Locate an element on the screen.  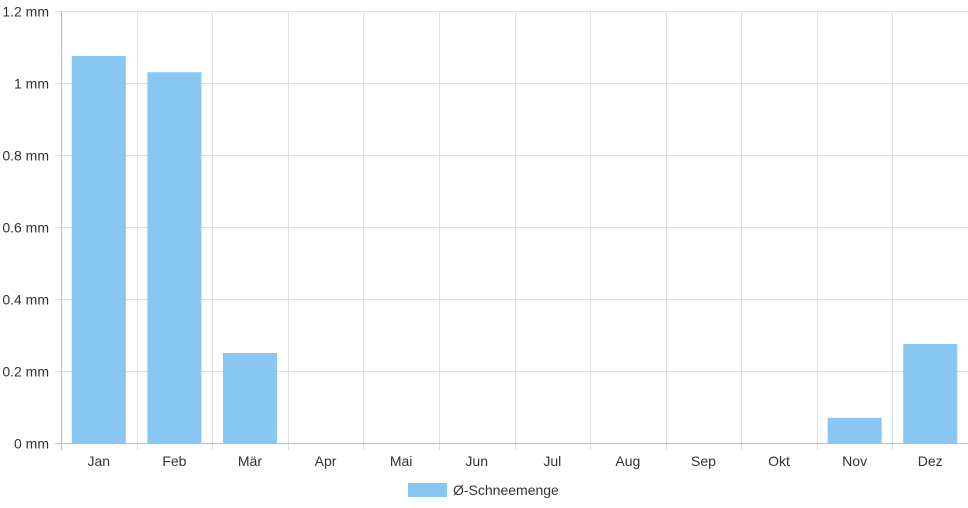
y-axis-tick-labels: 0 mm 0.2 mm 0.4 mm 0.6 mm 0.8 mm 1 mm 1.2 mm is located at coordinates (25, 228).